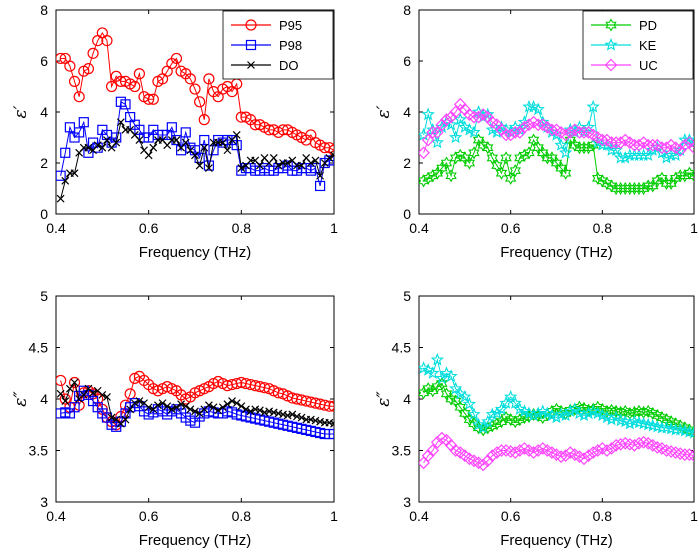 The image size is (699, 560). I want to click on y-tick-label: 8, so click(44, 10).